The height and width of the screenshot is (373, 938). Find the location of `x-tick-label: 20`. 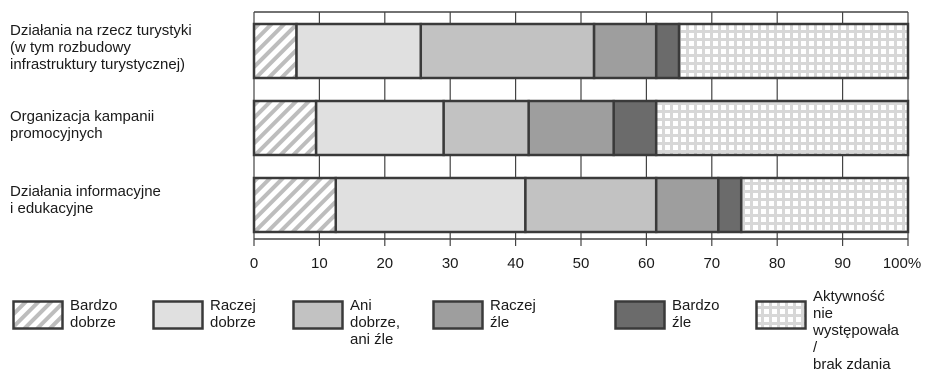

x-tick-label: 20 is located at coordinates (385, 263).